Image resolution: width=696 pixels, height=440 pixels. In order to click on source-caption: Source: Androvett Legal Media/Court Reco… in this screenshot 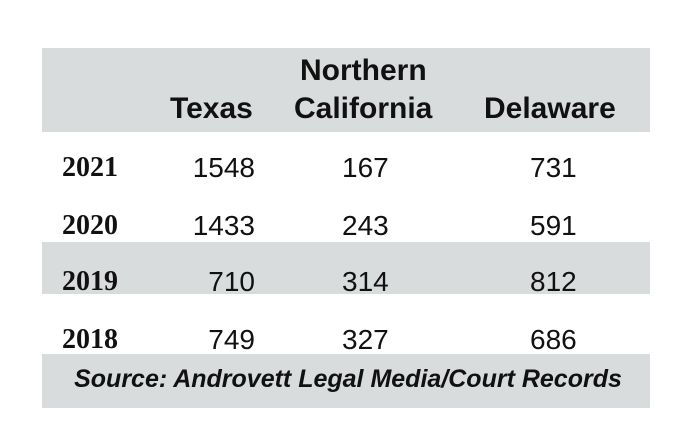, I will do `click(348, 379)`.